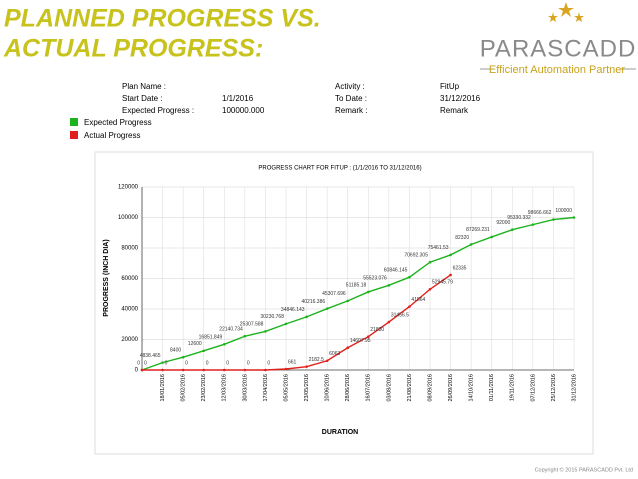  What do you see at coordinates (375, 279) in the screenshot?
I see `data-label: 55523.076` at bounding box center [375, 279].